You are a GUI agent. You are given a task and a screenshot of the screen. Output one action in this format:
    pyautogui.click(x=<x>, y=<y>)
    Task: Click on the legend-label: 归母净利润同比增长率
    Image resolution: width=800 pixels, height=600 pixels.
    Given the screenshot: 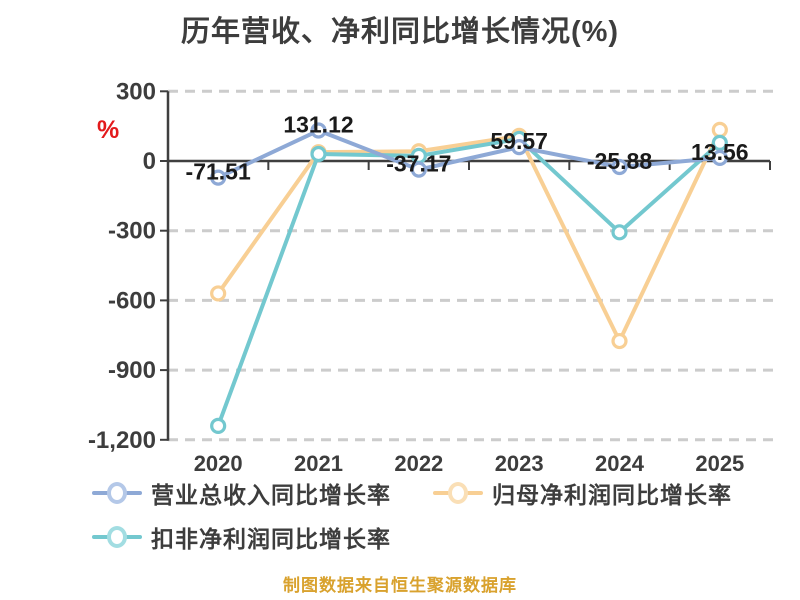 What is the action you would take?
    pyautogui.click(x=612, y=495)
    